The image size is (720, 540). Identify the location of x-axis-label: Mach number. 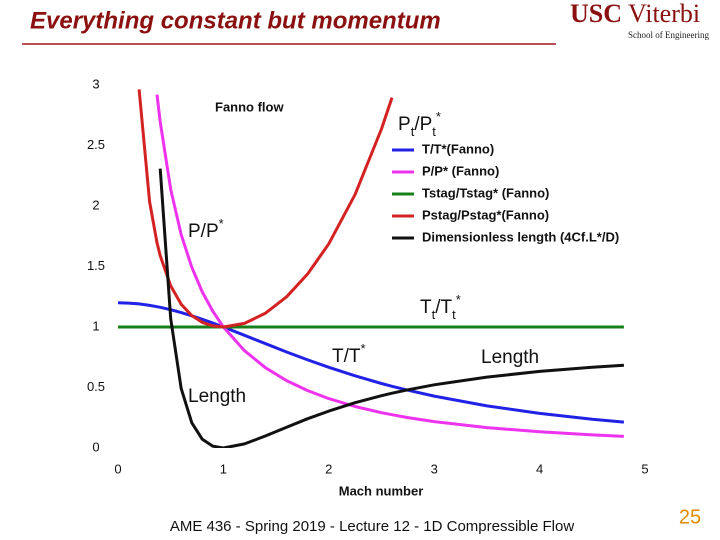
(381, 490).